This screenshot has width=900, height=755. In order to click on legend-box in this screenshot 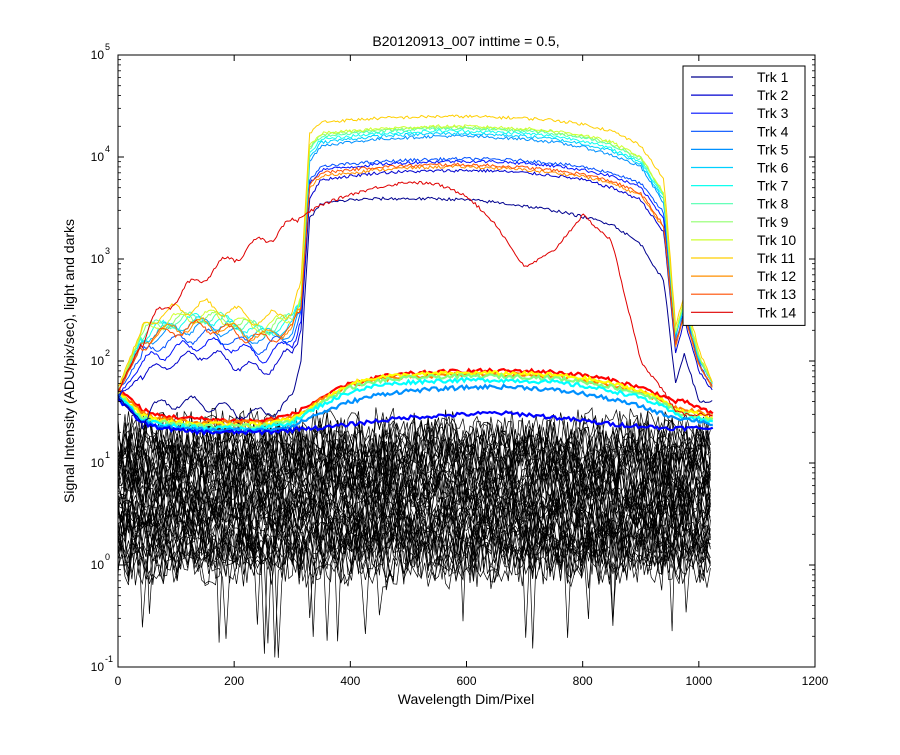, I will do `click(744, 195)`.